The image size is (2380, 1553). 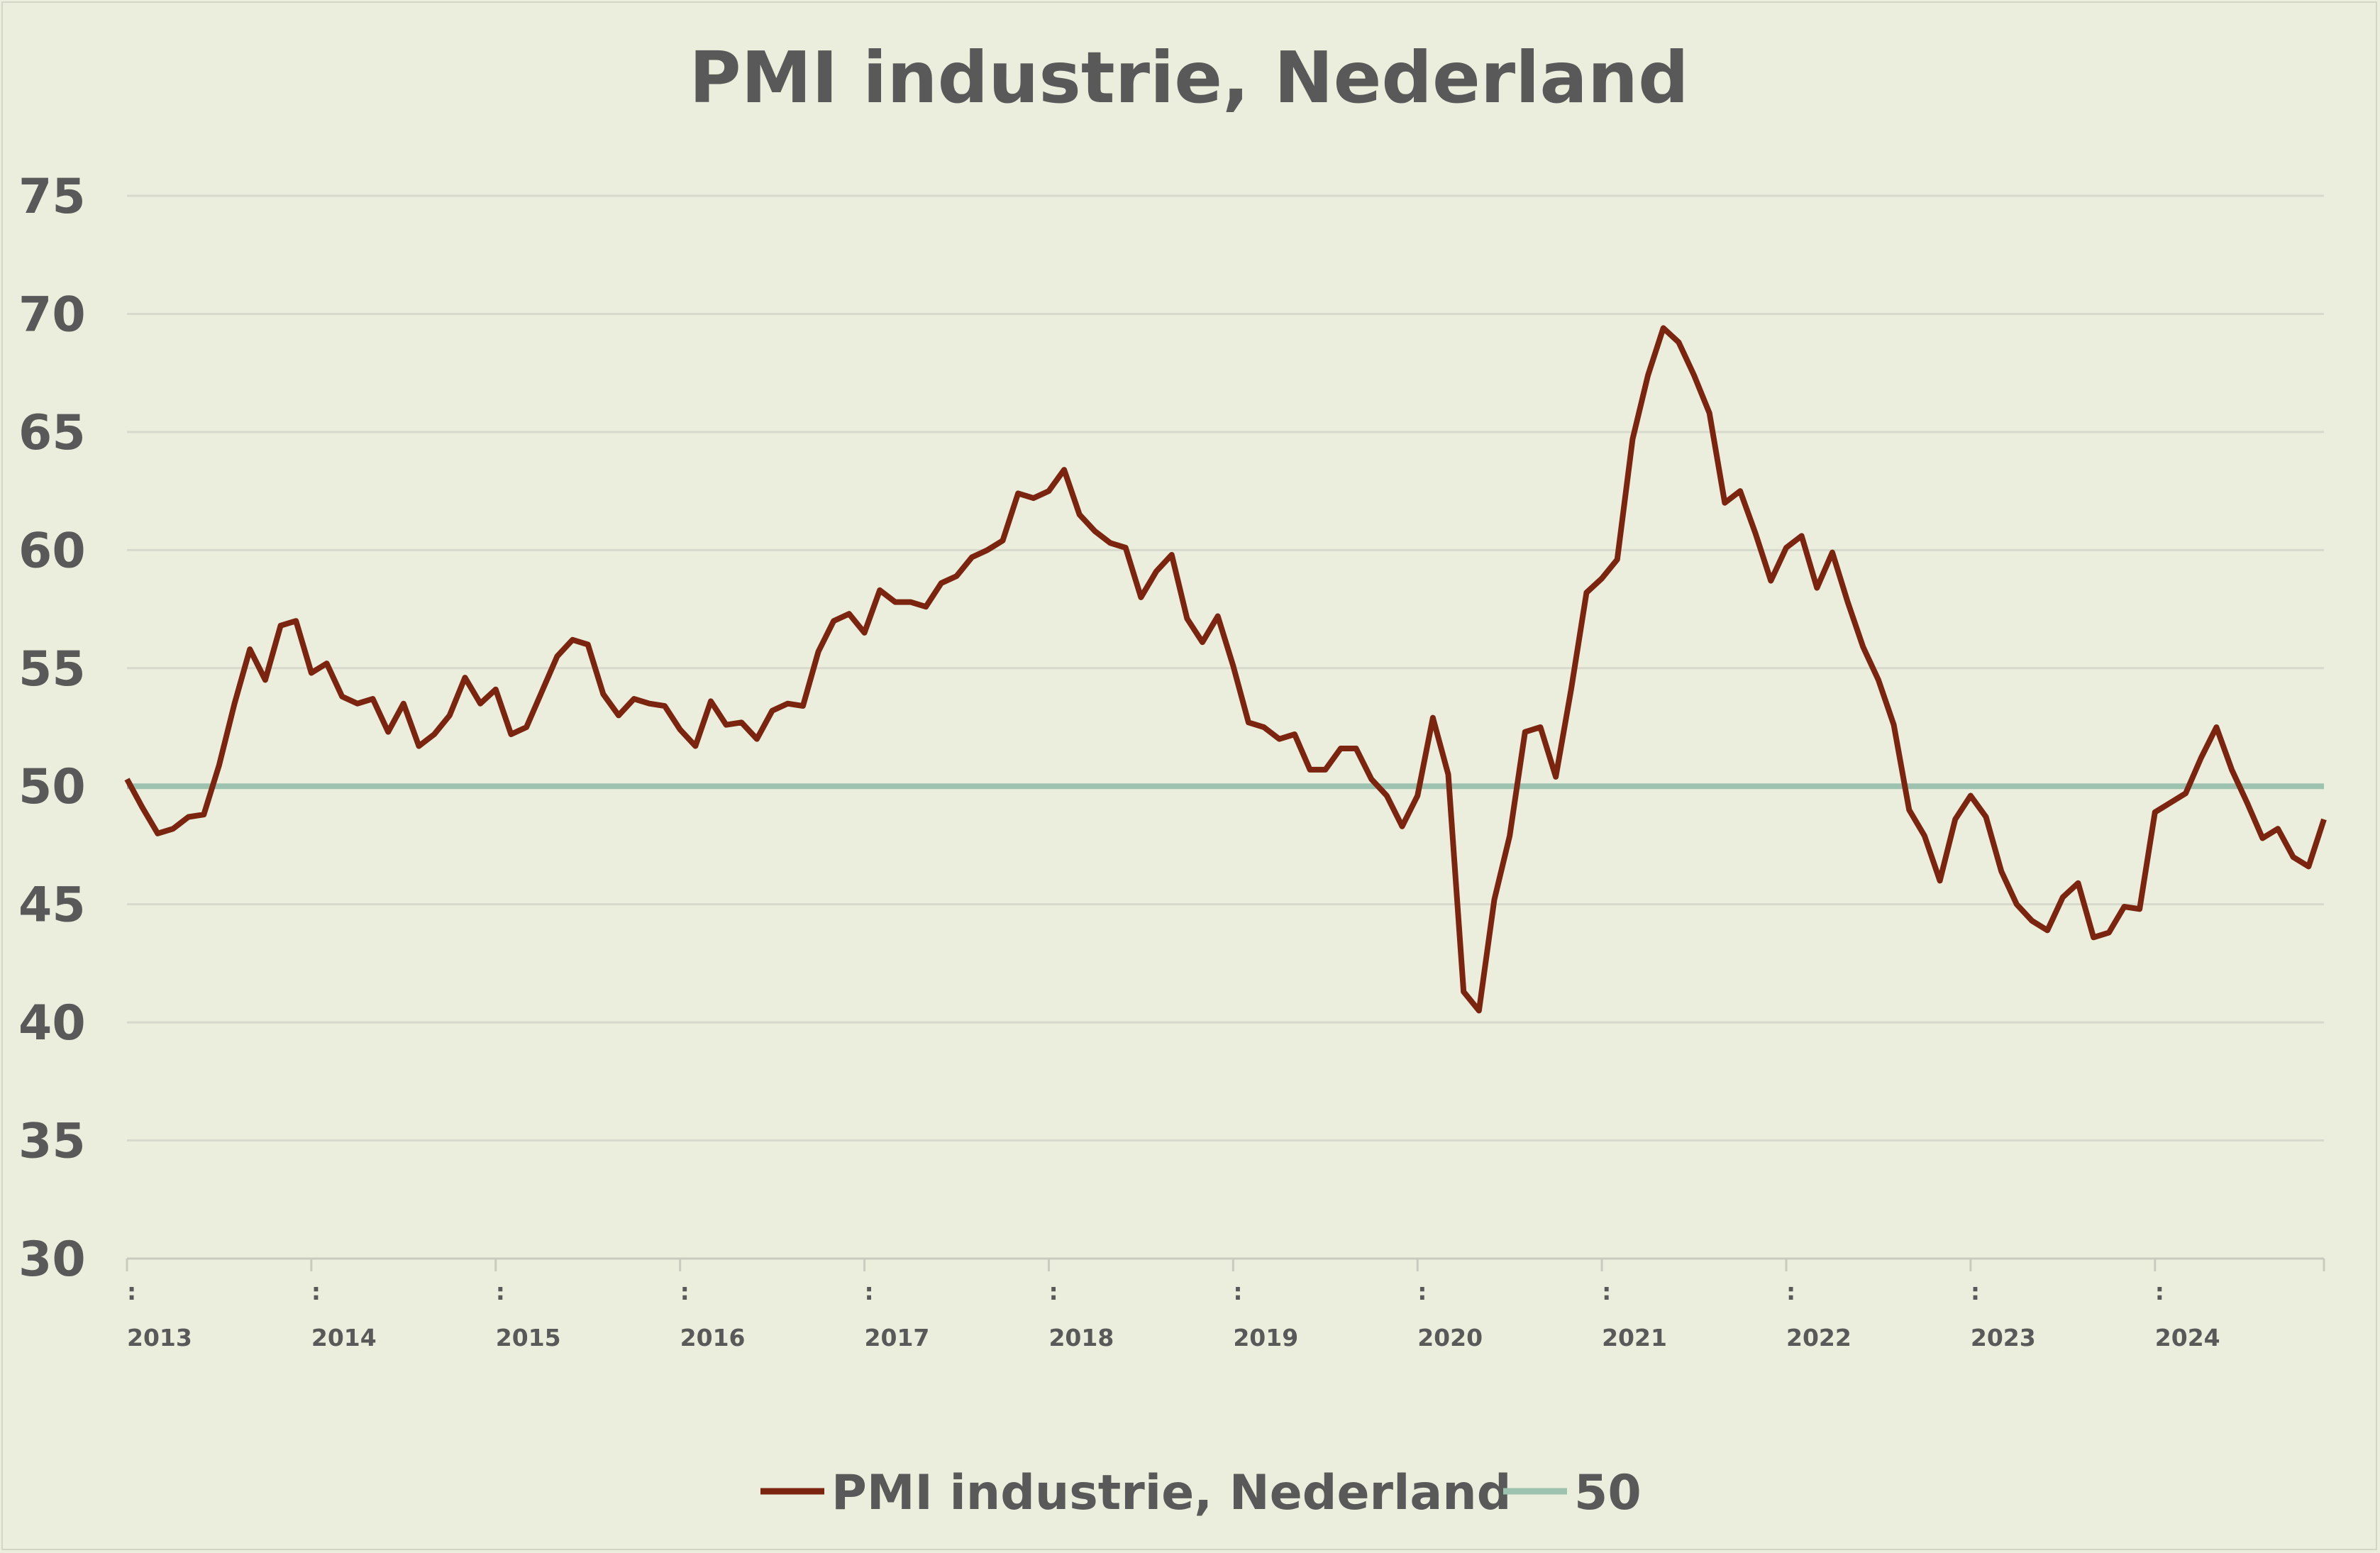 What do you see at coordinates (1634, 1338) in the screenshot?
I see `x-tick-label-2021: 2021` at bounding box center [1634, 1338].